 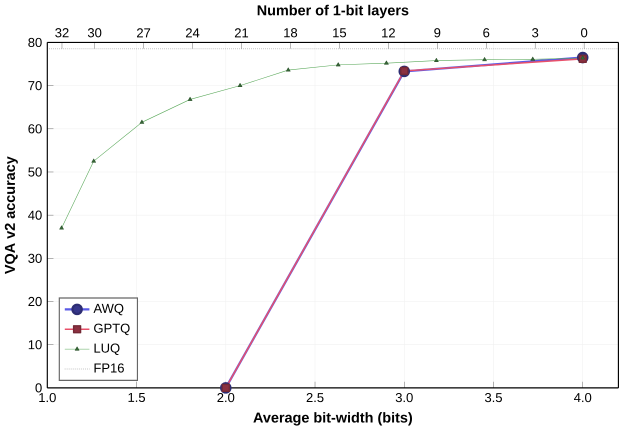 I want to click on x-tick-label: 1.5, so click(x=137, y=397).